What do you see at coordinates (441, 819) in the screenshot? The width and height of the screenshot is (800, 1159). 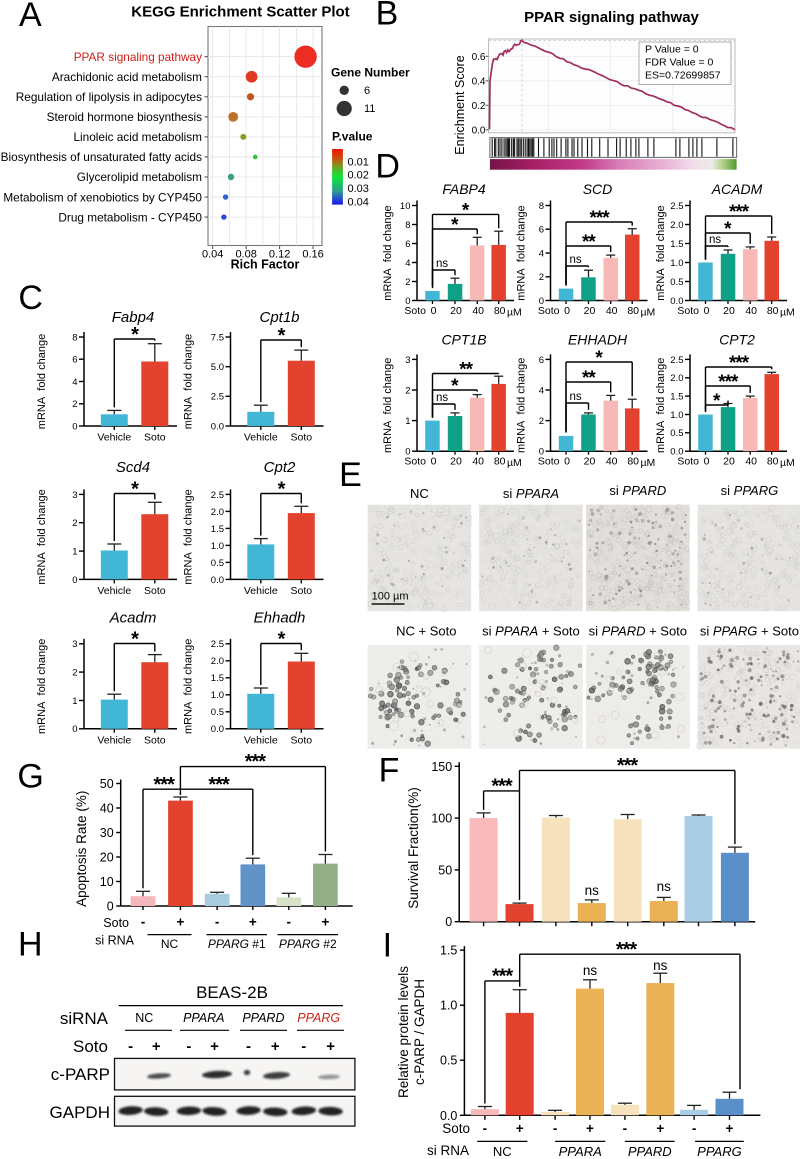 I see `svg-text: 100` at bounding box center [441, 819].